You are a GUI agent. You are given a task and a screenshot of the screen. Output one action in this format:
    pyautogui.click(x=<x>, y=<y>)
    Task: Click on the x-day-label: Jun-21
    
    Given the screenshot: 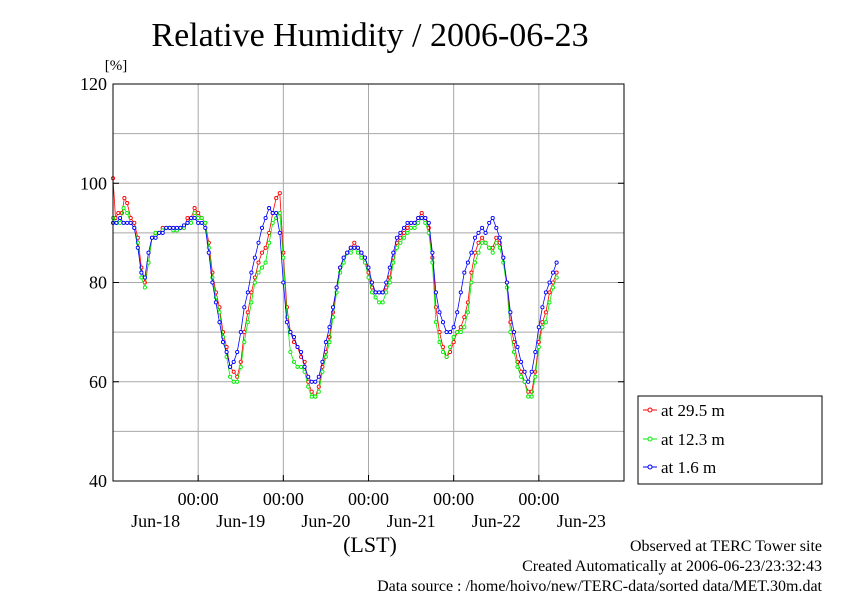 What is the action you would take?
    pyautogui.click(x=411, y=521)
    